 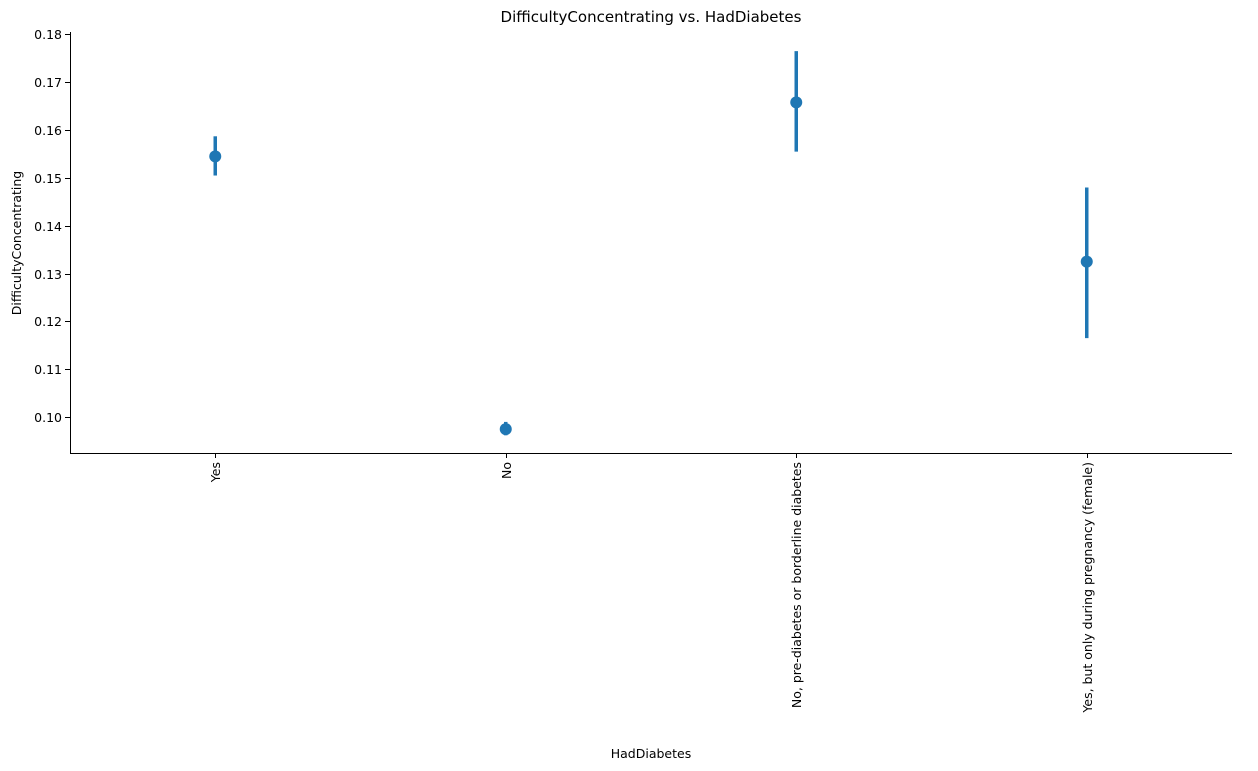 What do you see at coordinates (48, 369) in the screenshot?
I see `y-tick-label: 0.11` at bounding box center [48, 369].